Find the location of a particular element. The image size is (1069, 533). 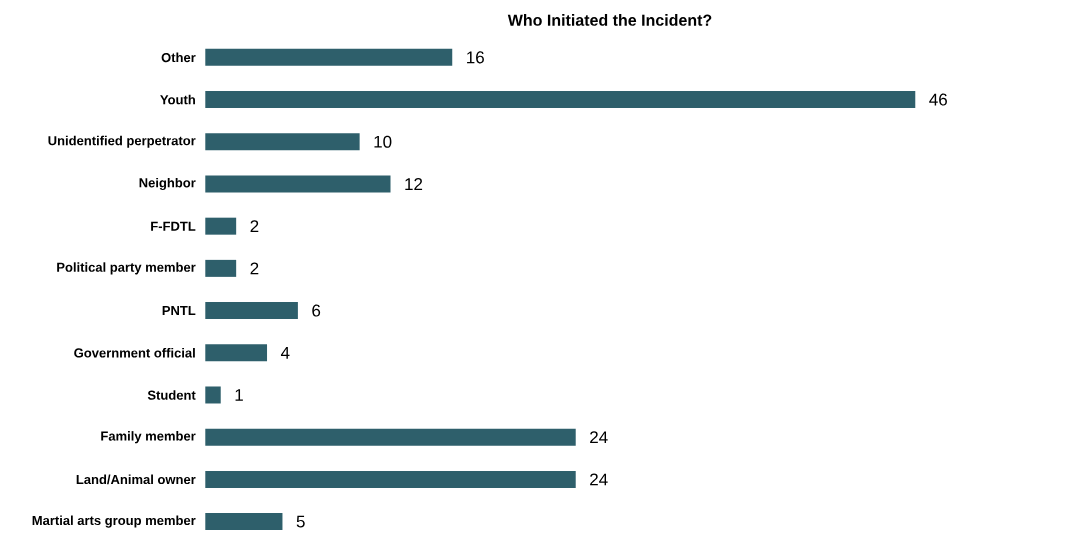

data-label: 16 is located at coordinates (475, 57).